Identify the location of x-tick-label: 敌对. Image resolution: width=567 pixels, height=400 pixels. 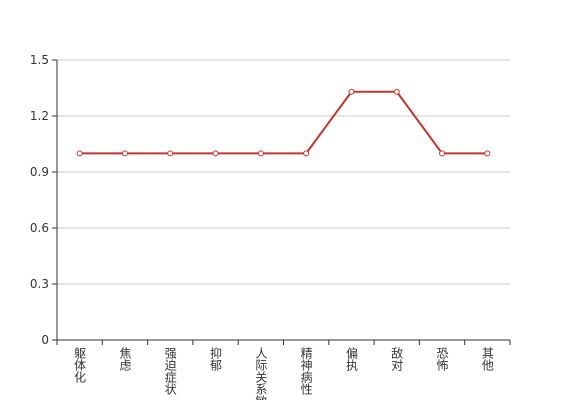
(397, 358).